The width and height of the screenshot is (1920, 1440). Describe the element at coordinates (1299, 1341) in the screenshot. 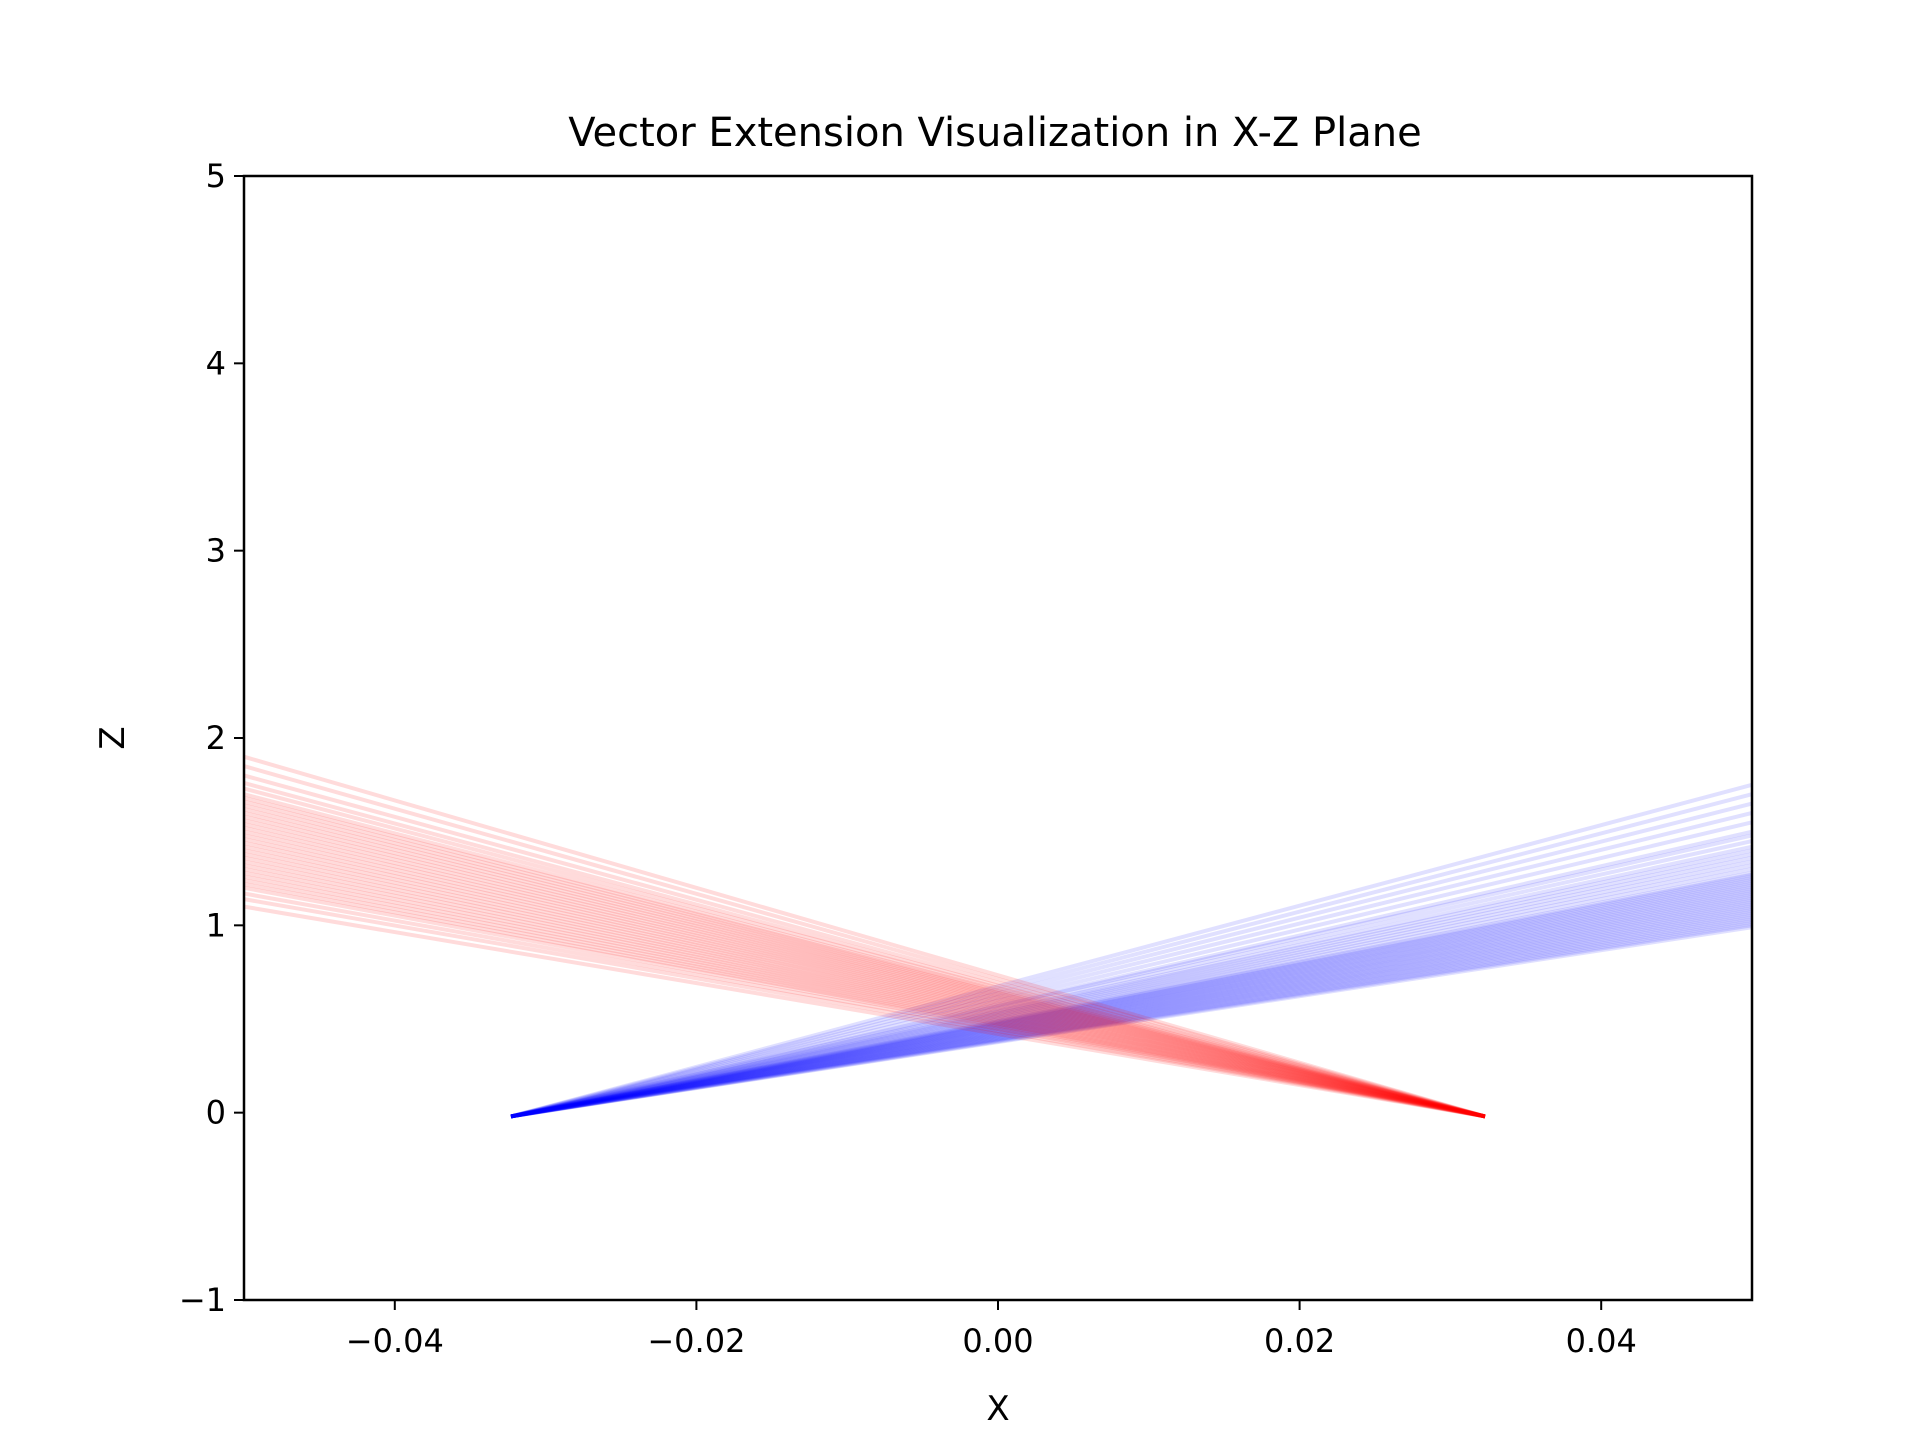

I see `x-tick-label: 0.02` at that location.